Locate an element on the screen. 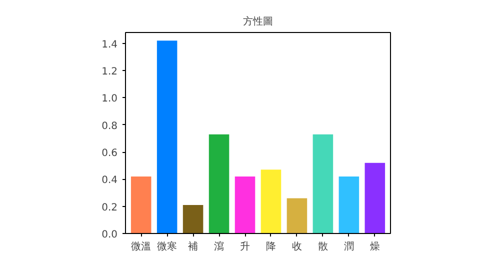  y-tick-label: 0.4 is located at coordinates (110, 180).